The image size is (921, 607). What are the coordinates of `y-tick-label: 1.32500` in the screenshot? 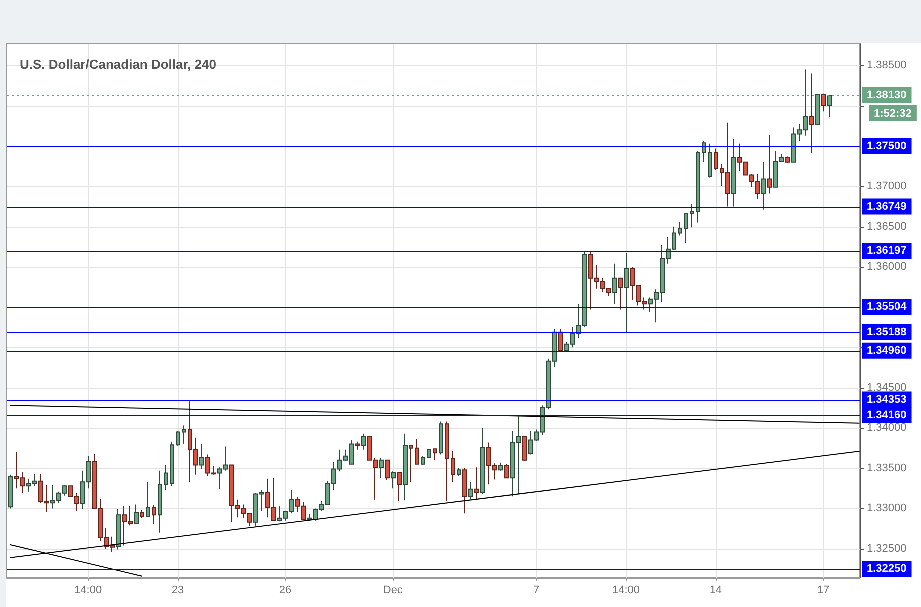 It's located at (887, 549).